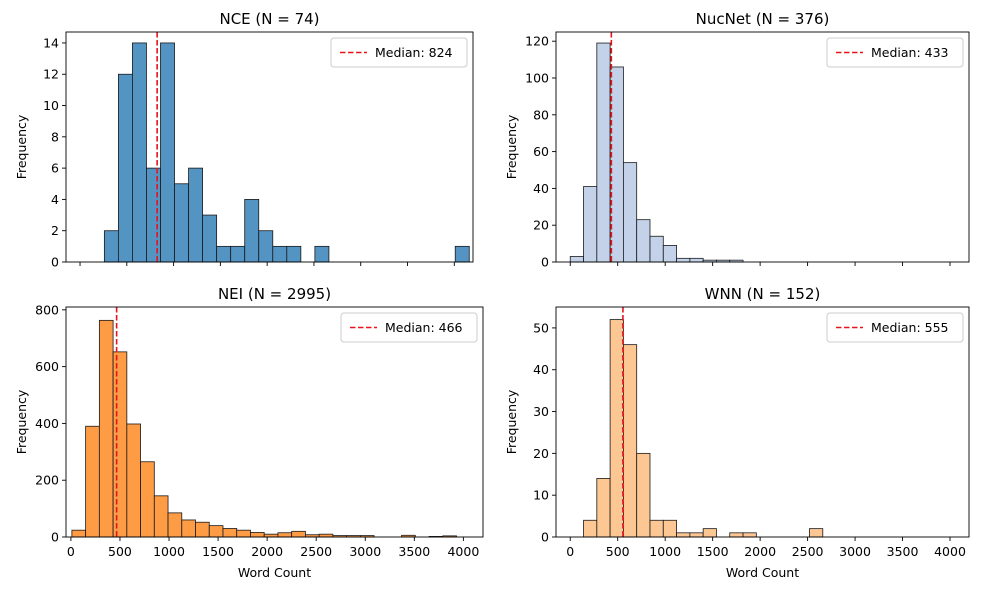  I want to click on legend: Median: 824, so click(399, 52).